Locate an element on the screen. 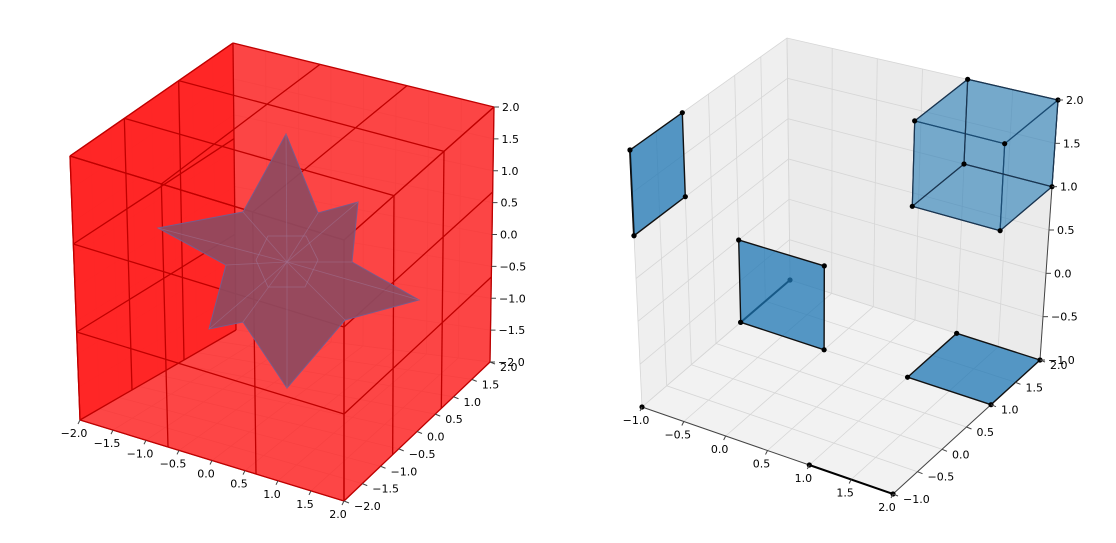  x-tick-label: −1.5 is located at coordinates (107, 443).